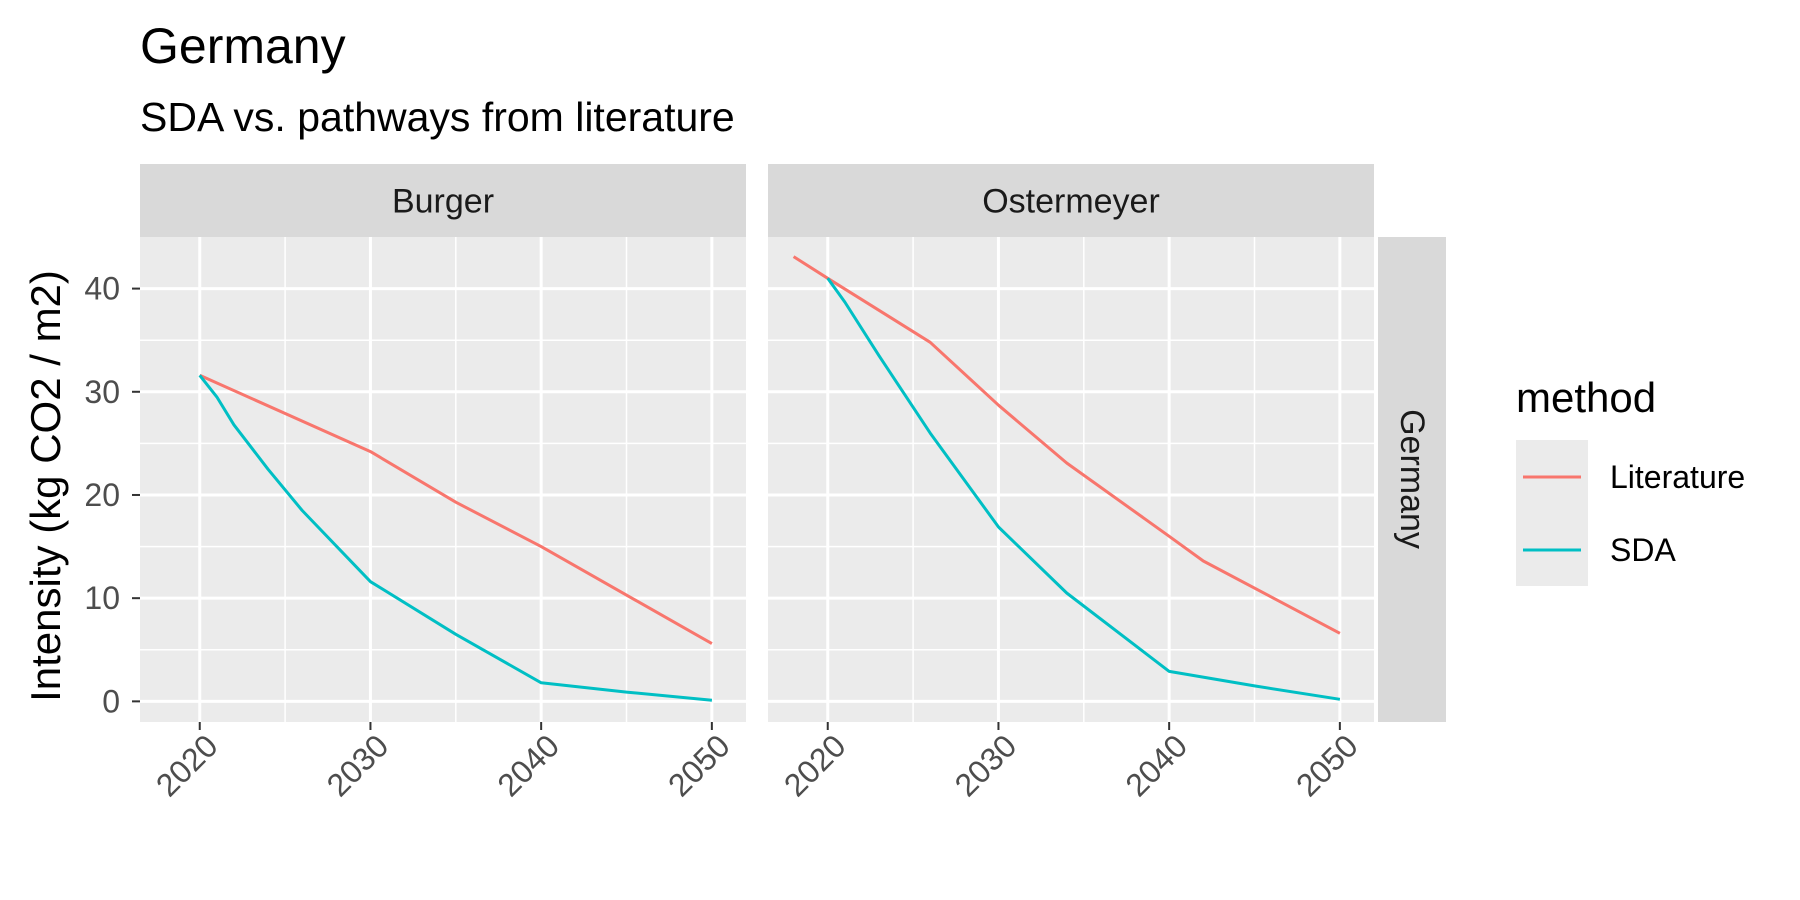  Describe the element at coordinates (437, 117) in the screenshot. I see `chart-subtitle: SDA vs. pathways from literature` at that location.